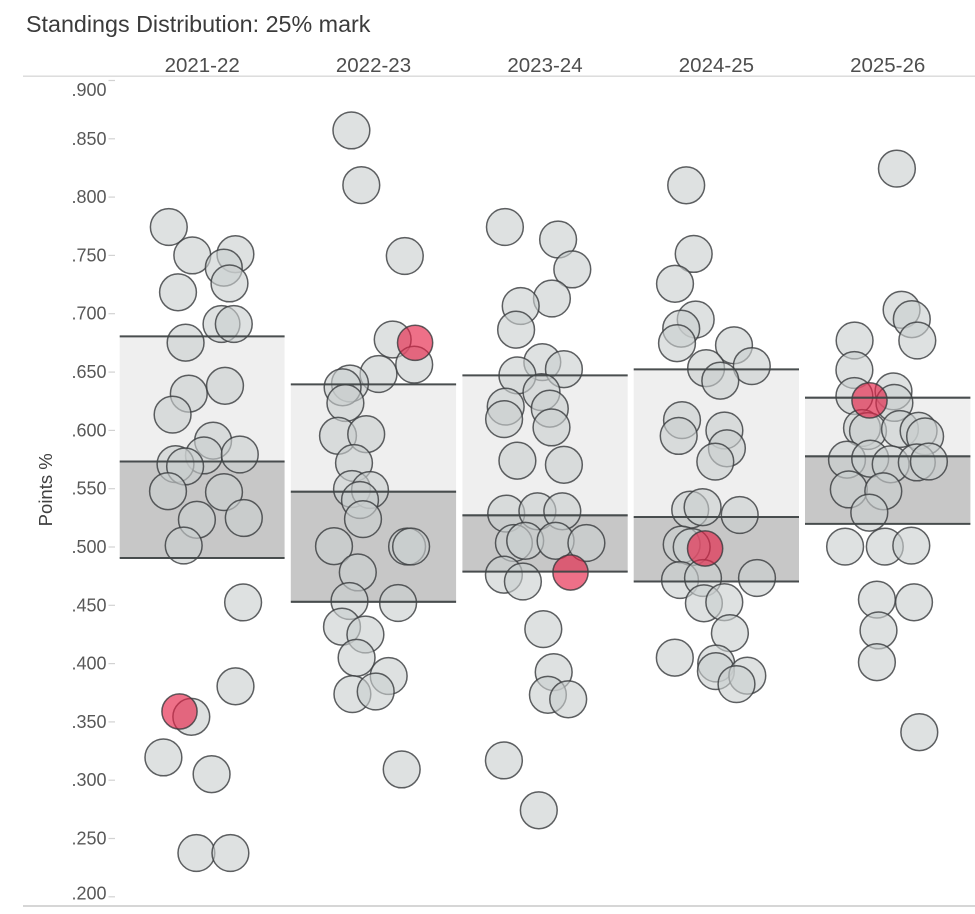  Describe the element at coordinates (88, 90) in the screenshot. I see `svg-text: .900` at that location.